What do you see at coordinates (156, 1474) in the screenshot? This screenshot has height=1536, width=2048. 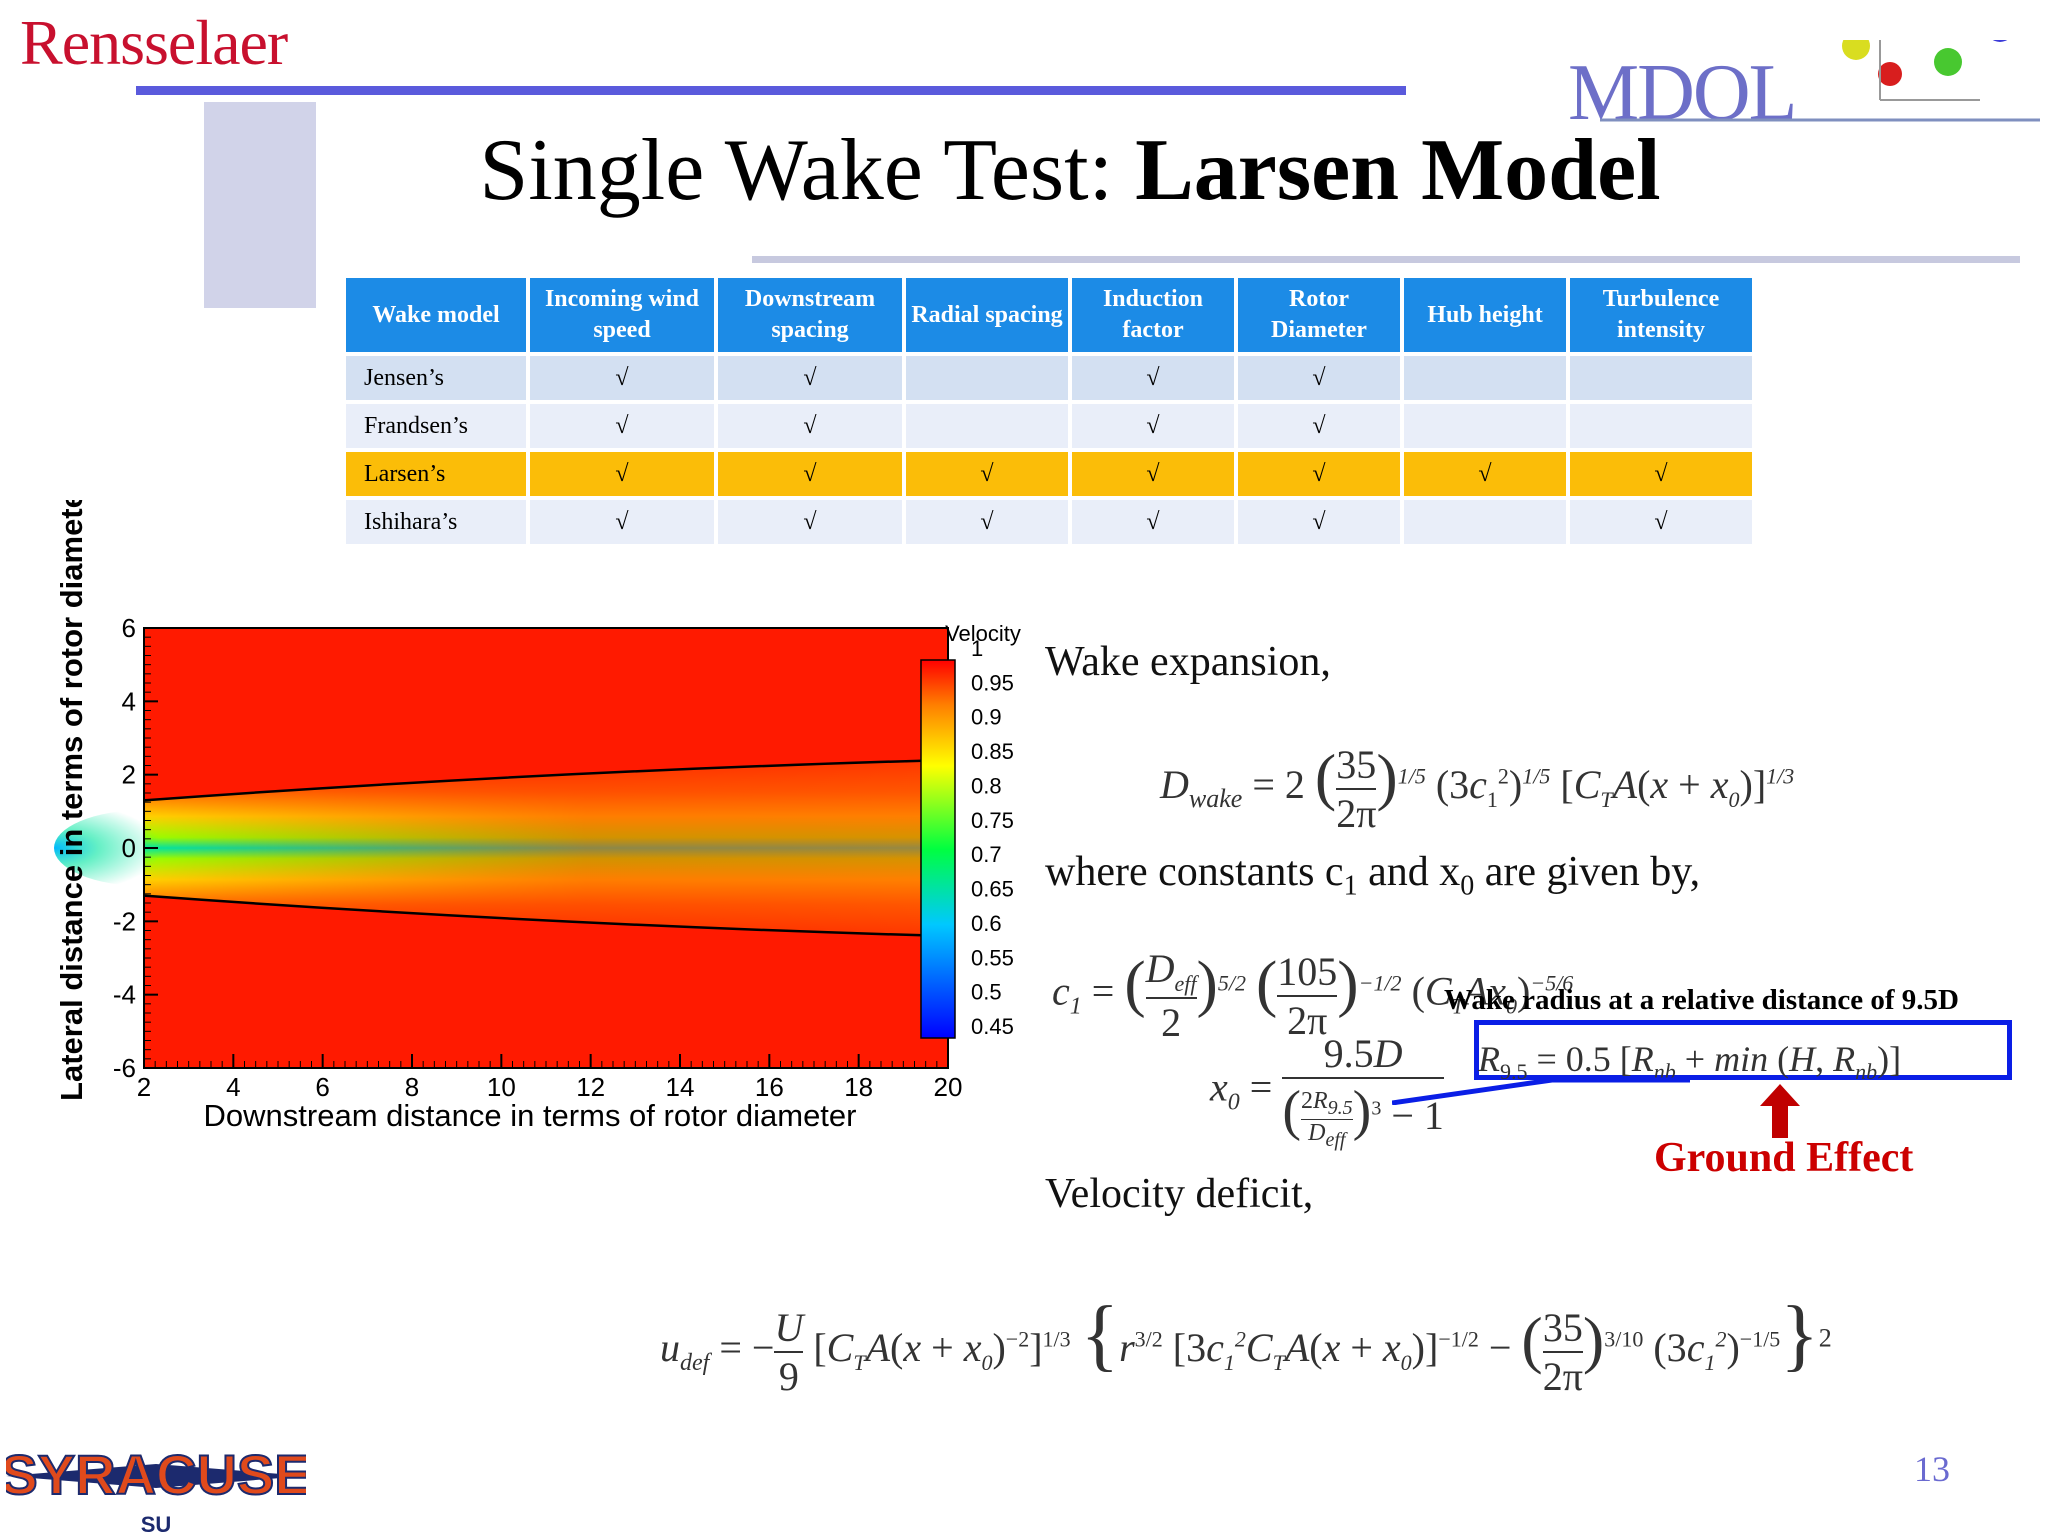 I see `syracuse-logo-text: SYRACUSE` at bounding box center [156, 1474].